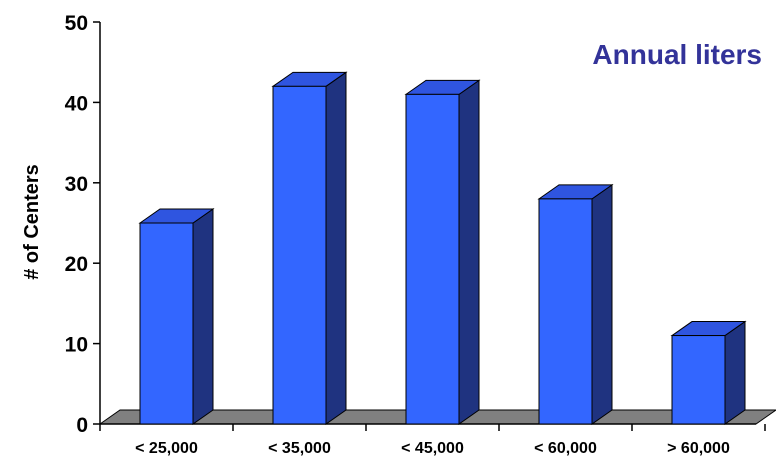  I want to click on y-axis-ticks: 0 10 20 30 40 50, so click(82, 224).